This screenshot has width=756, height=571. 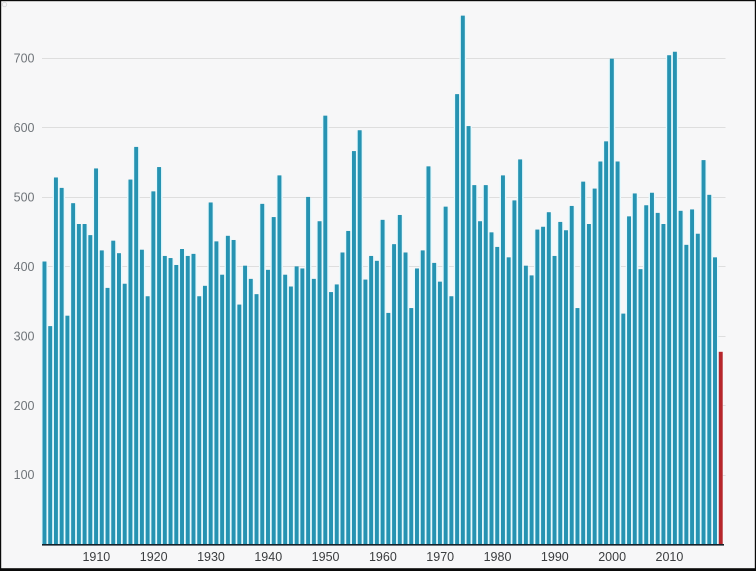 I want to click on svg-text: 700, so click(x=24, y=59).